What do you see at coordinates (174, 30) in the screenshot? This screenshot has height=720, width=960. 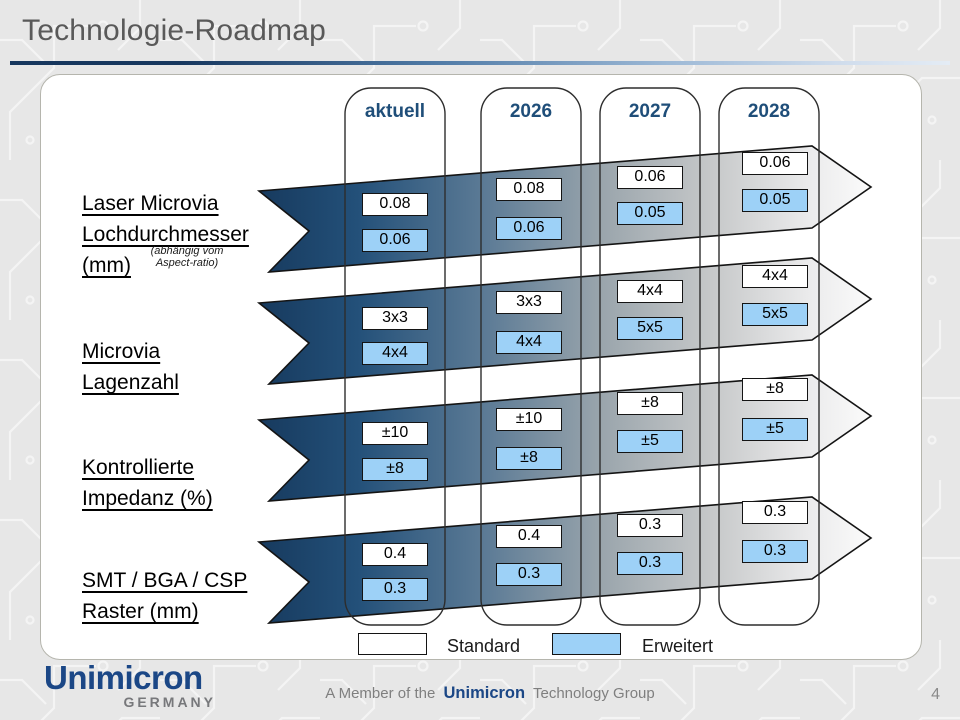 I see `page-title: Technologie-Roadmap` at bounding box center [174, 30].